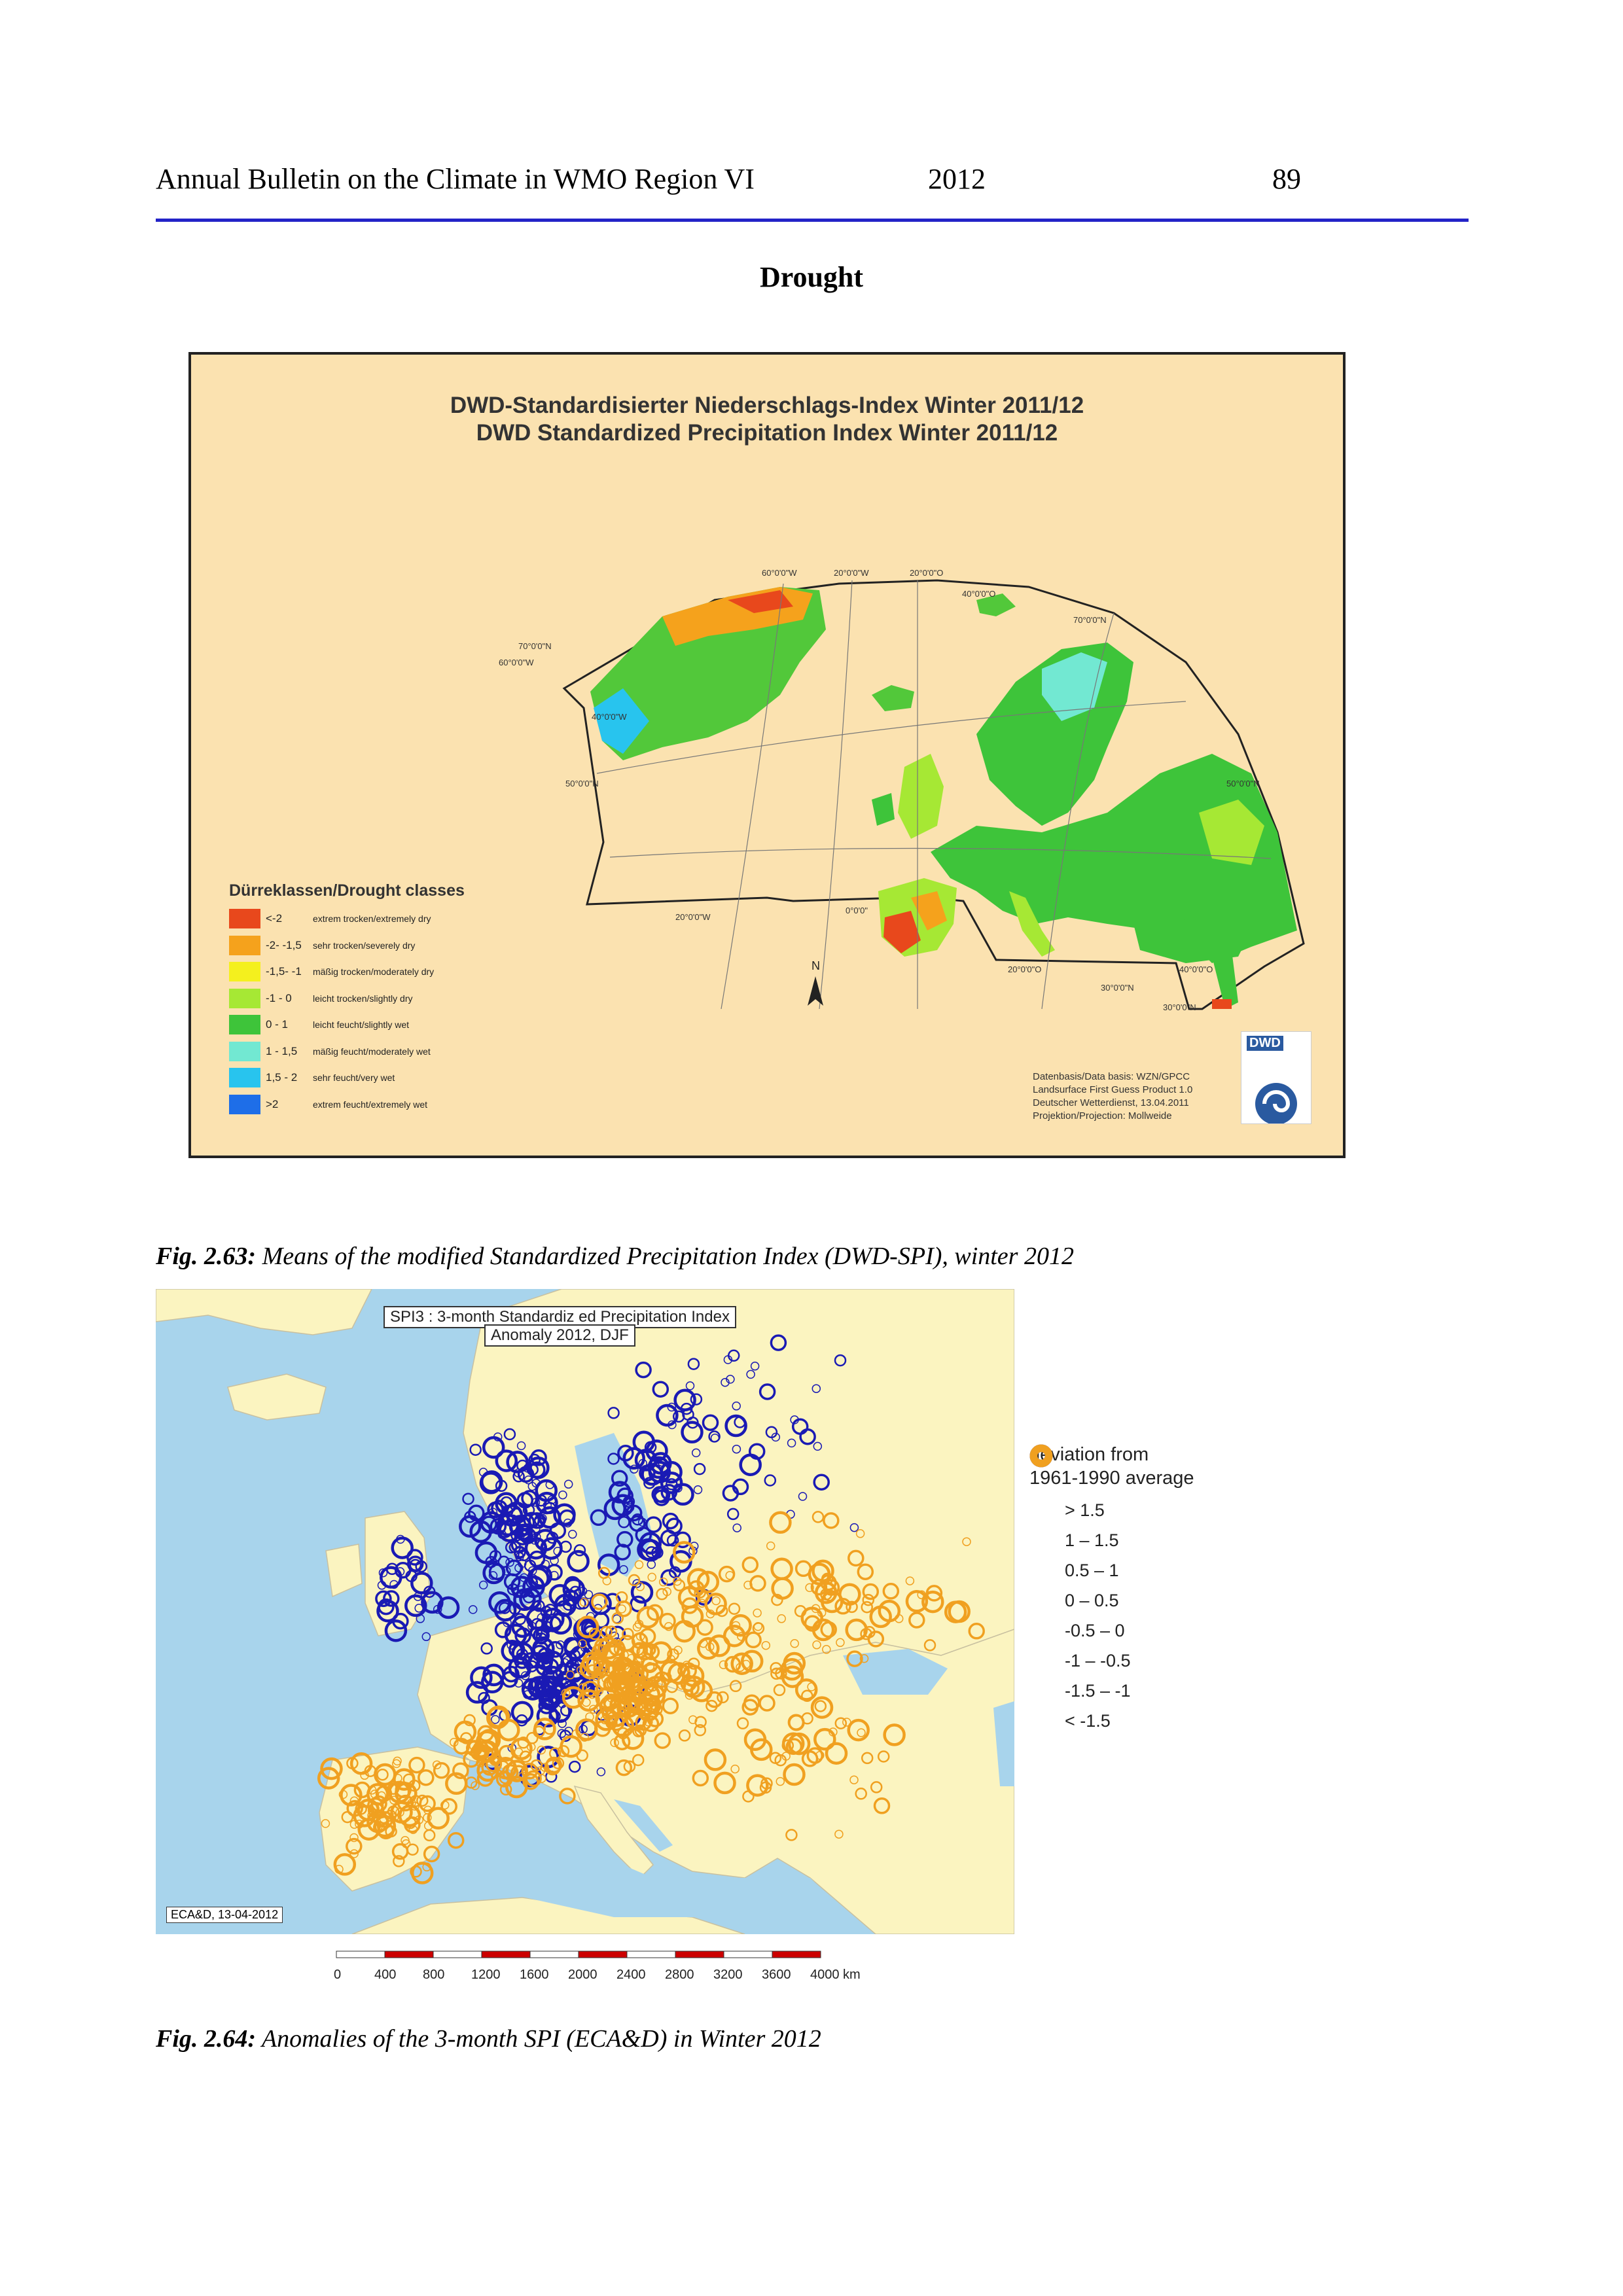  I want to click on drought-legend-row: >2 extrem feucht/extremely wet, so click(347, 1104).